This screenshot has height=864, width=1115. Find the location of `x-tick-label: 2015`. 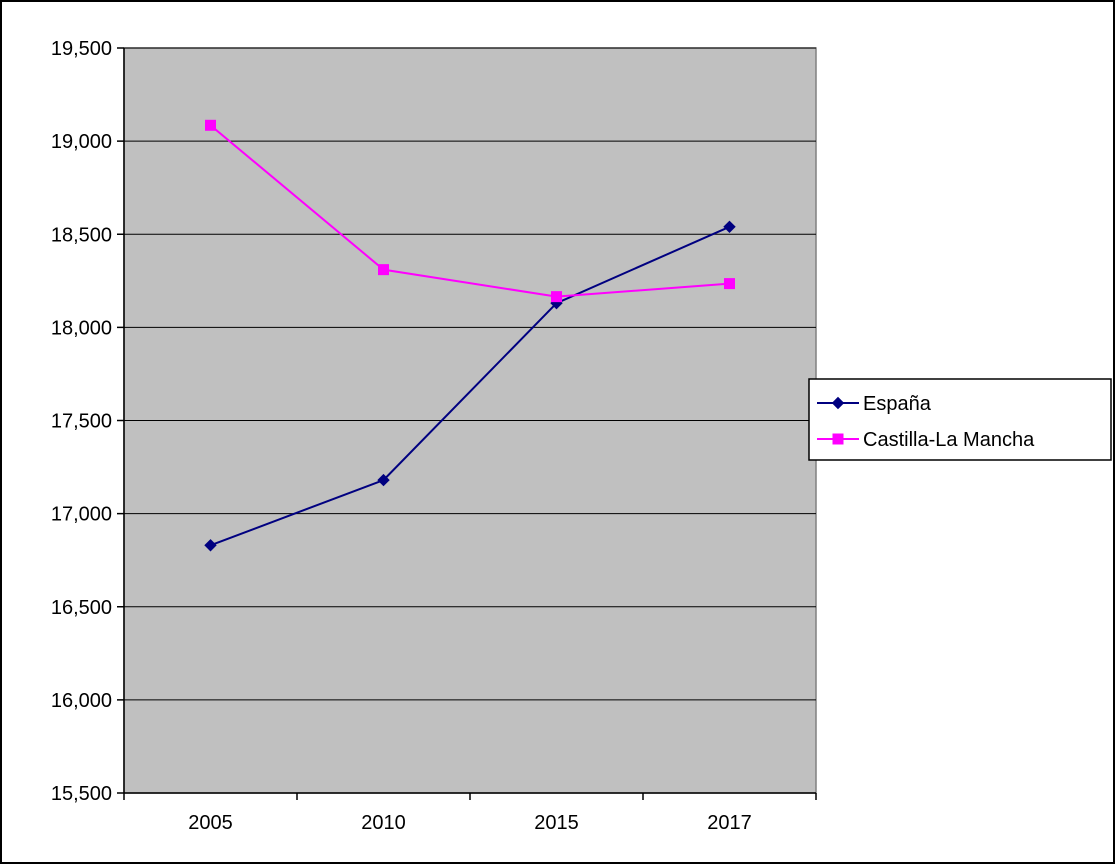

x-tick-label: 2015 is located at coordinates (556, 823).